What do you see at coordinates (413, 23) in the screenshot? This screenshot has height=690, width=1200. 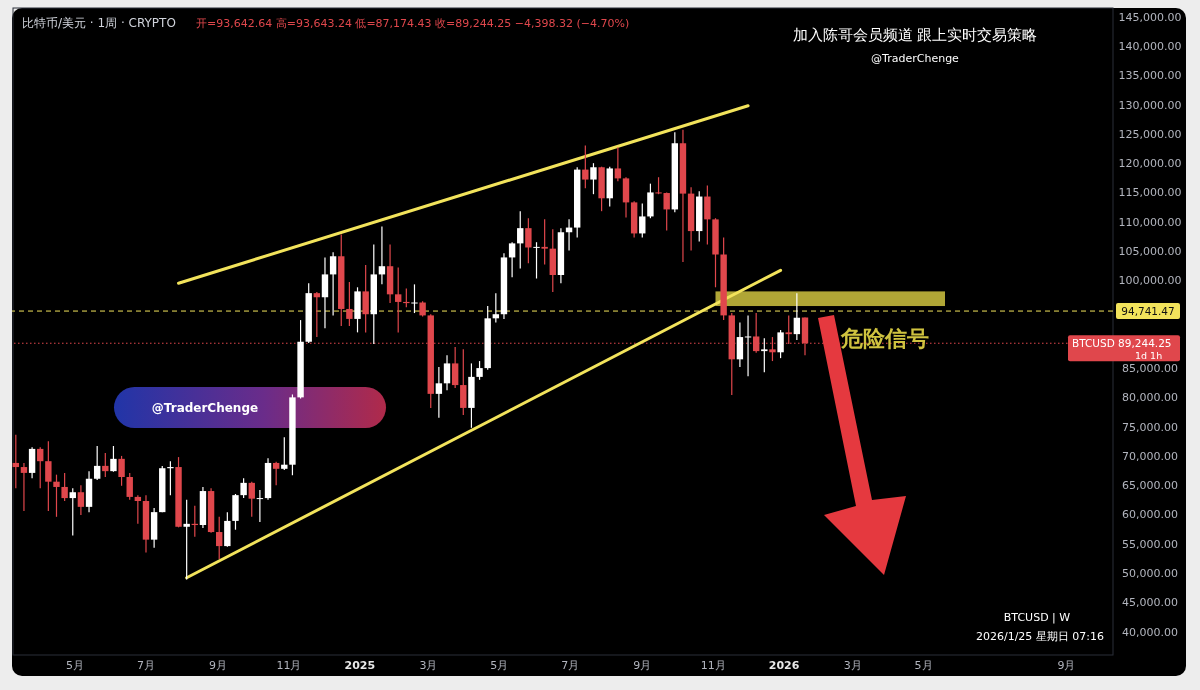 I see `text: 开=93,642.64 高=93,643.24 低=87,174.43 收=89,244.25 −4,398.32 (−4.70%)` at bounding box center [413, 23].